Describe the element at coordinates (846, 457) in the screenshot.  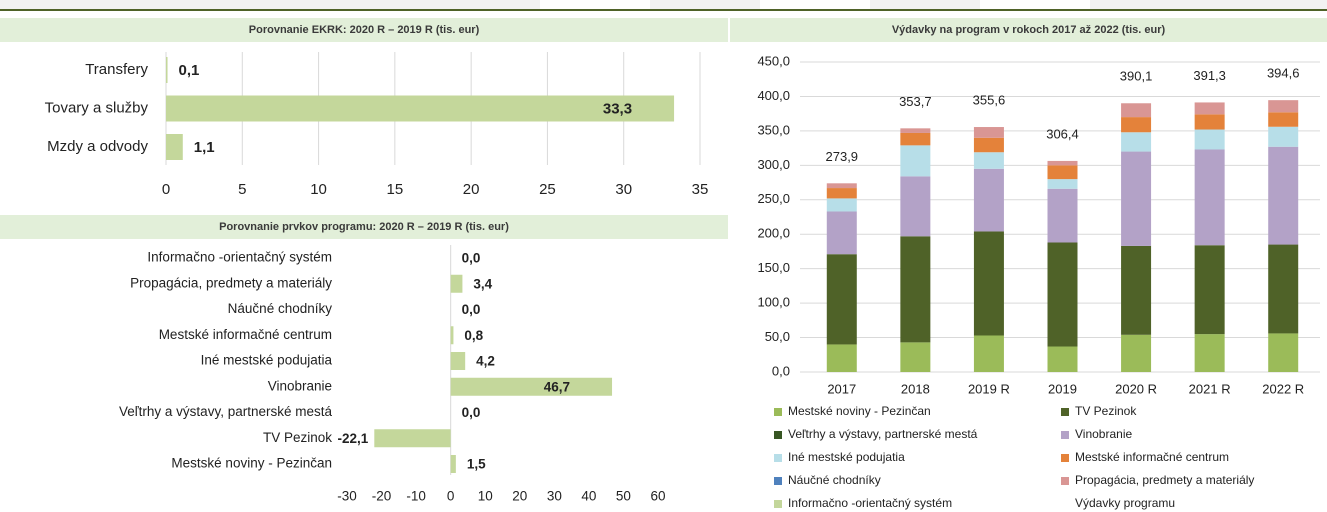
I see `legend-label: Iné mestské podujatia` at that location.